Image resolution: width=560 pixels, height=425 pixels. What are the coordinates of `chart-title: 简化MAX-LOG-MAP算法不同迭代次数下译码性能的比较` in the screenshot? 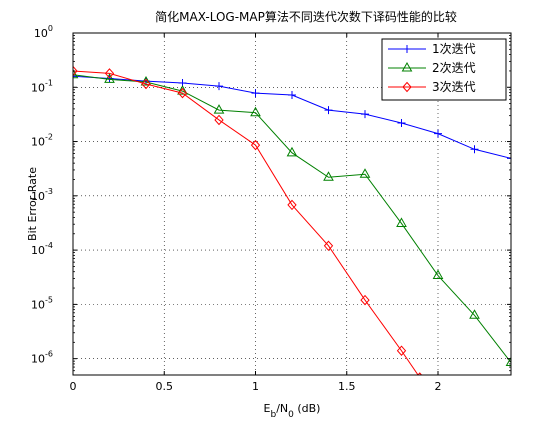 It's located at (306, 16).